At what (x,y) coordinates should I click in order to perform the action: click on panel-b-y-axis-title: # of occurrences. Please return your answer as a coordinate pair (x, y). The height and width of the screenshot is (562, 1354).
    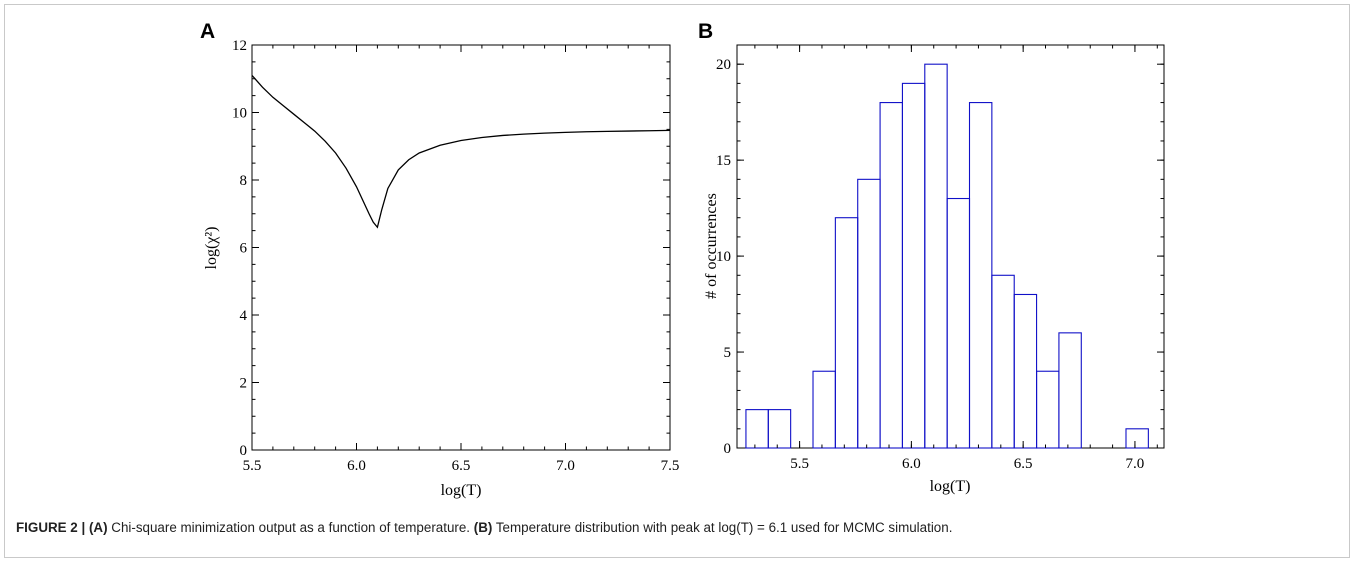
    Looking at the image, I should click on (711, 246).